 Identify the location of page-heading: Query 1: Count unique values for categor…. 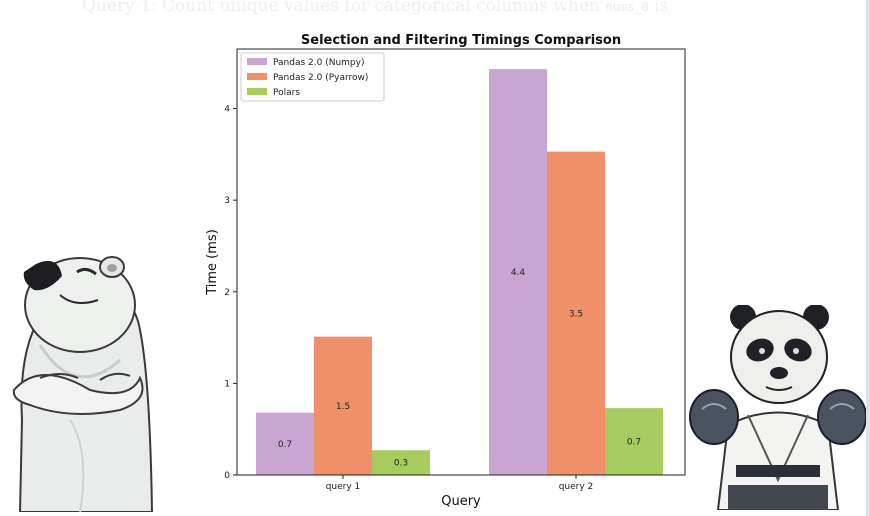
(375, 8).